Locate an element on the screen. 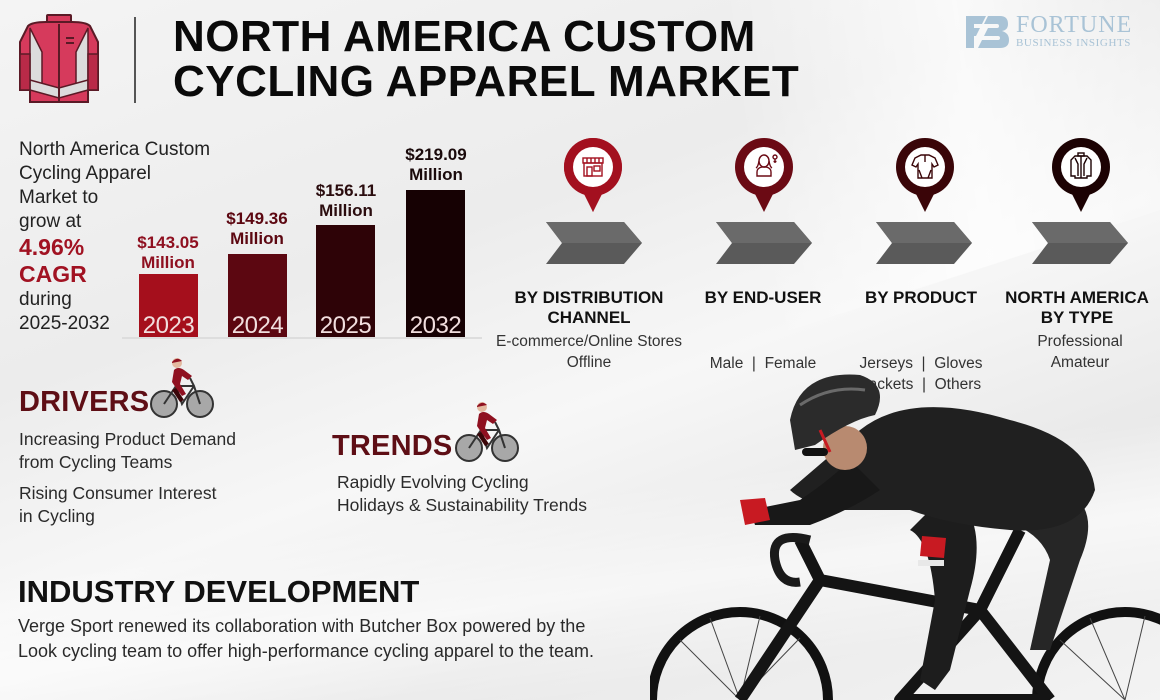  segment-items-product: Jerseys | Gloves Jackets | Others is located at coordinates (921, 374).